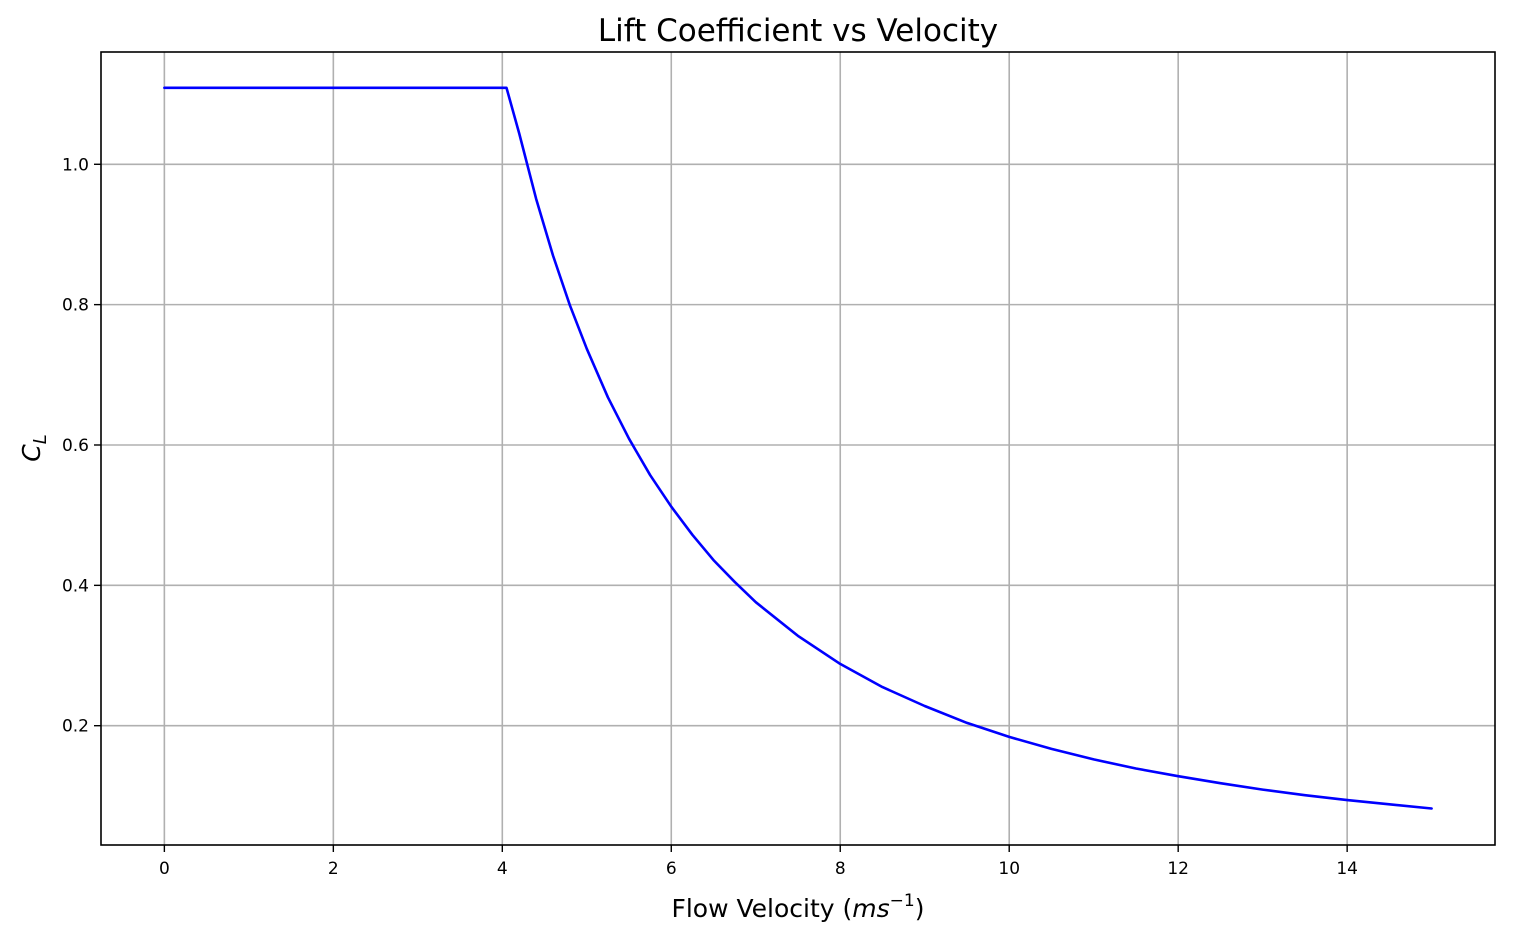  I want to click on x-axis-label: Flow Velocity (ms−1), so click(797, 907).